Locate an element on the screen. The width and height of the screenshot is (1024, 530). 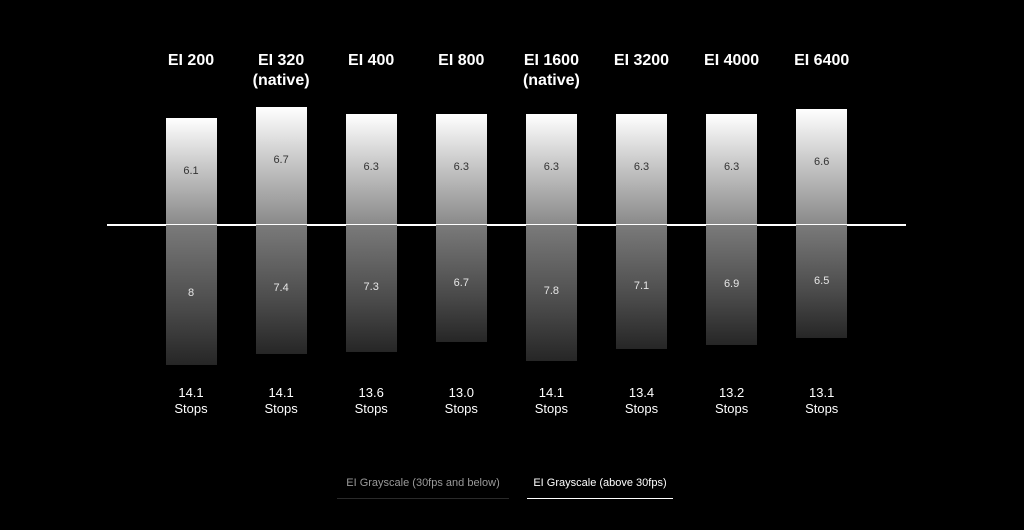
total-stops-label: 13.1 Stops is located at coordinates (822, 401).